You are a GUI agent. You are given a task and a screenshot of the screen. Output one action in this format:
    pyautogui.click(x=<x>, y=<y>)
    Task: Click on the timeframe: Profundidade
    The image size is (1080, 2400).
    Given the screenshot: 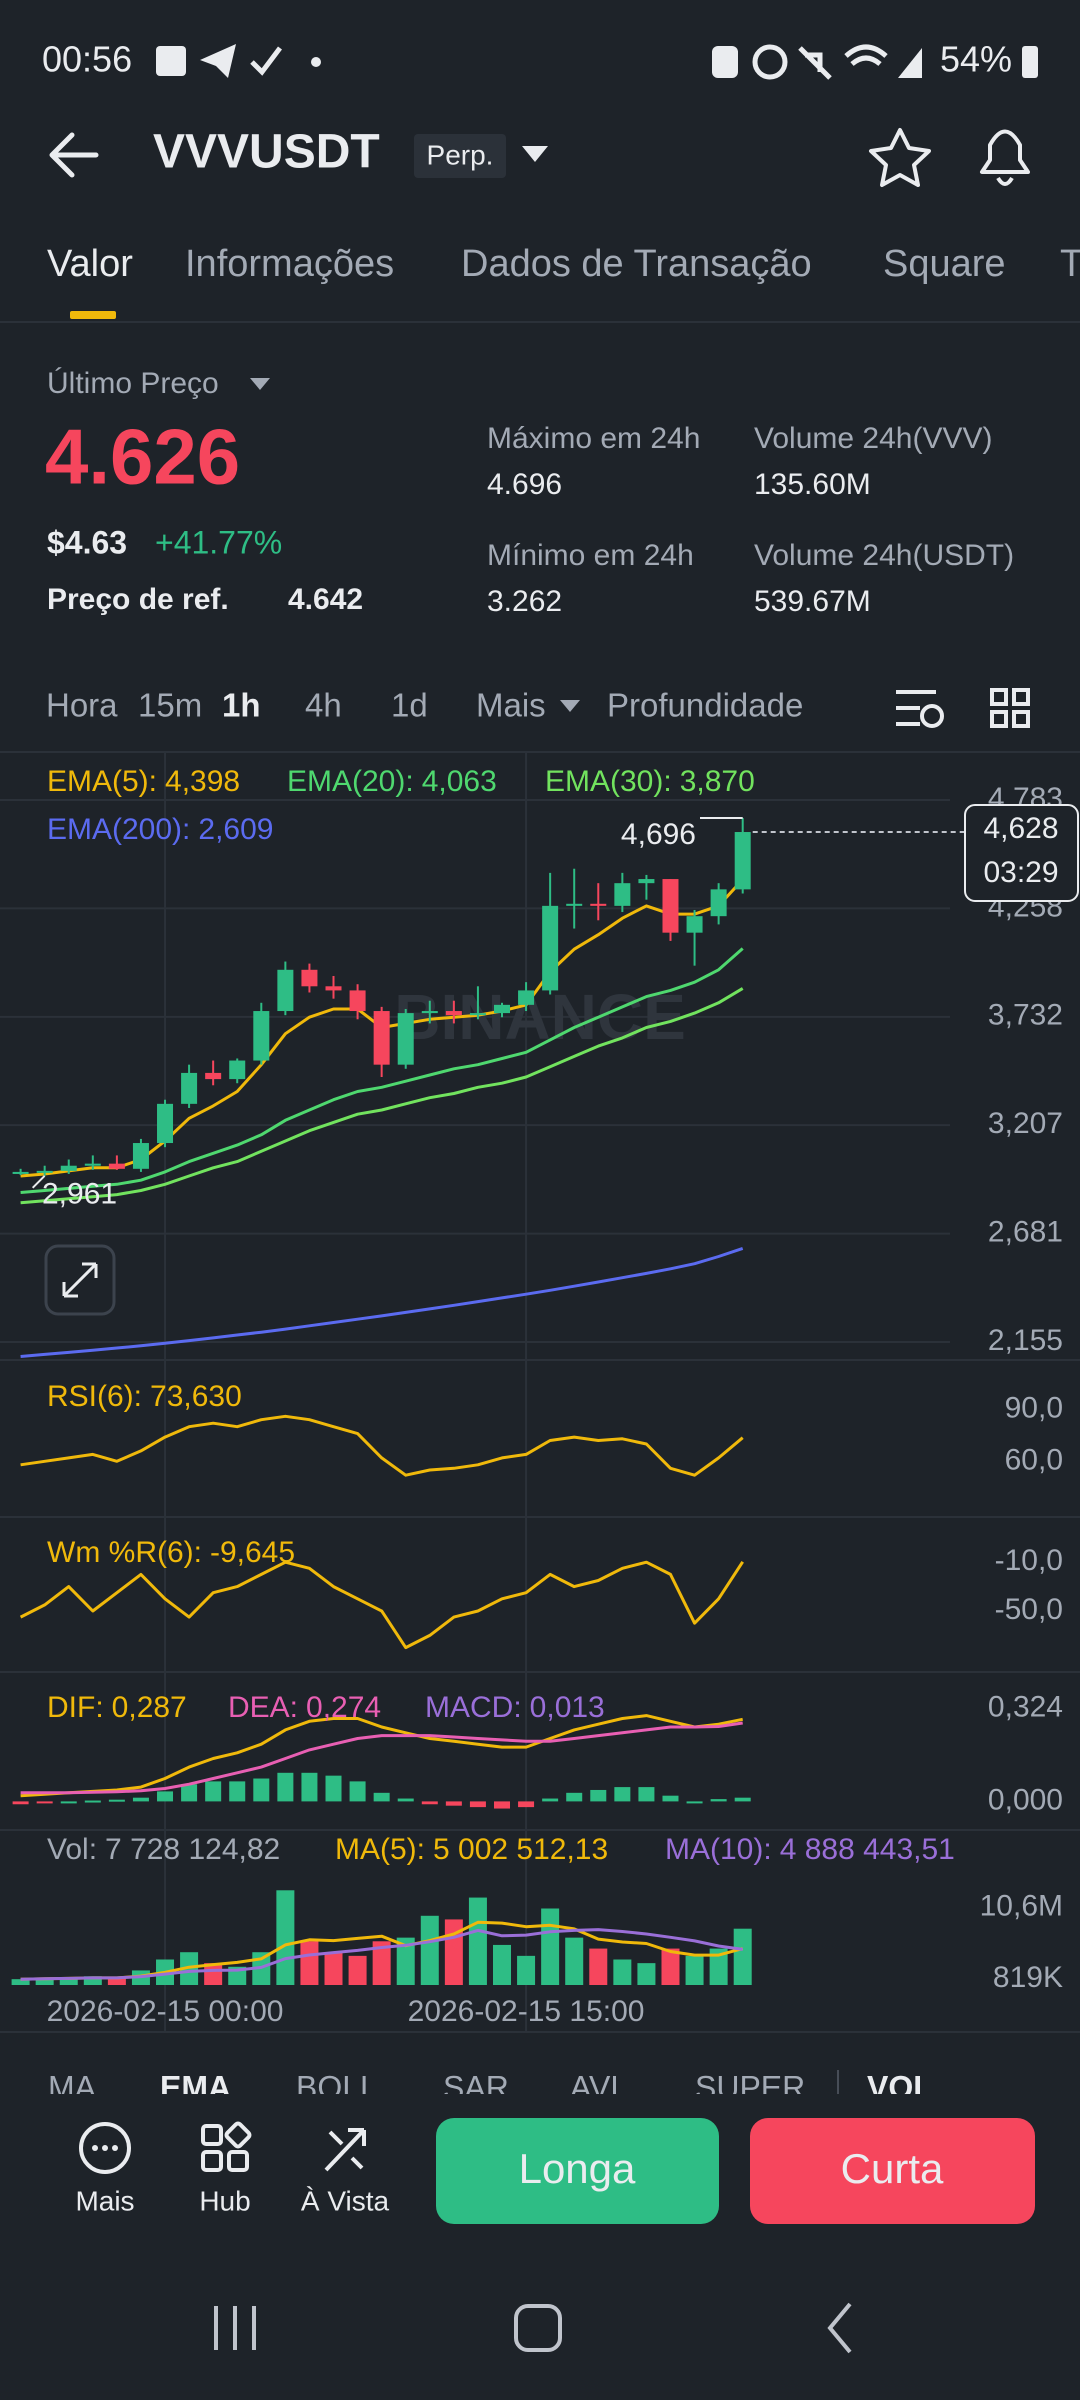 What is the action you would take?
    pyautogui.click(x=705, y=705)
    